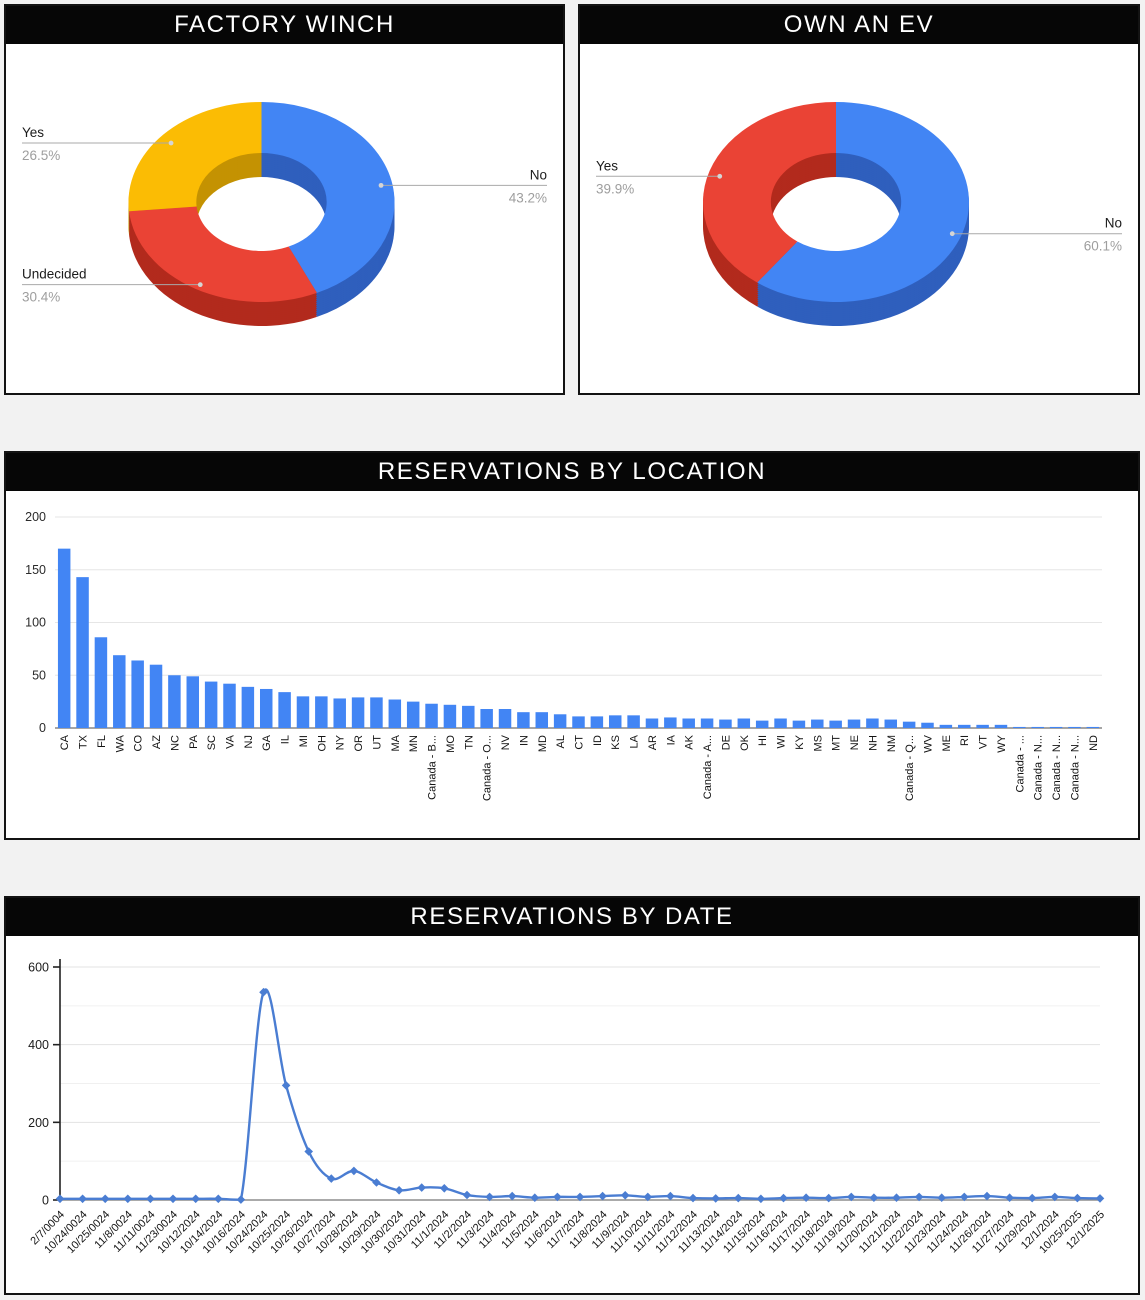 The height and width of the screenshot is (1300, 1145). Describe the element at coordinates (597, 722) in the screenshot. I see `bar-ID` at that location.